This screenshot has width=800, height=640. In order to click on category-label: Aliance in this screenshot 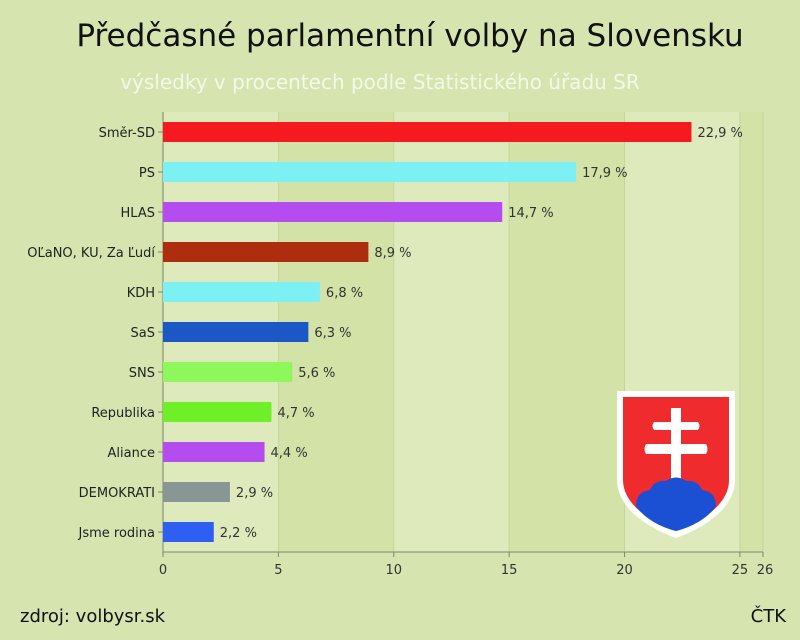, I will do `click(131, 453)`.